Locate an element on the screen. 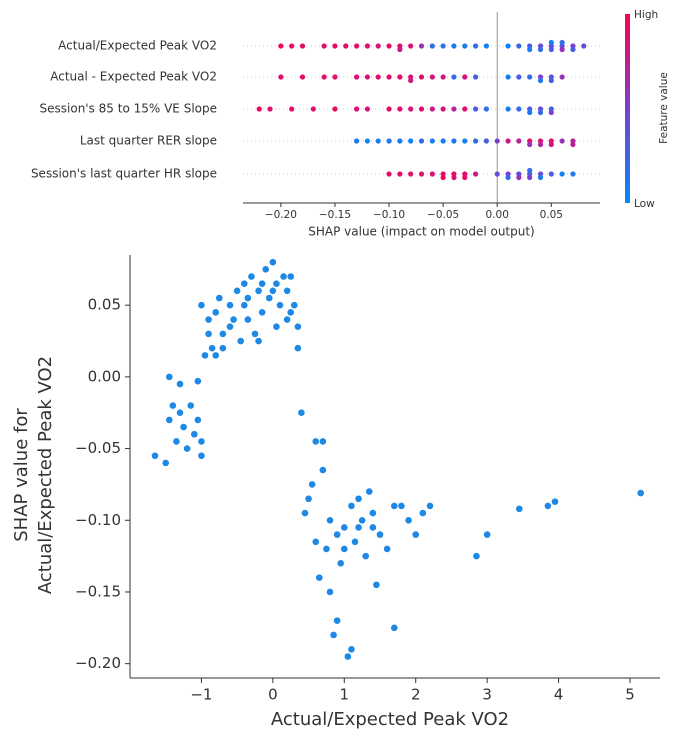 The image size is (676, 733). x-axis-label: SHAP value (impact on model output) is located at coordinates (421, 232).